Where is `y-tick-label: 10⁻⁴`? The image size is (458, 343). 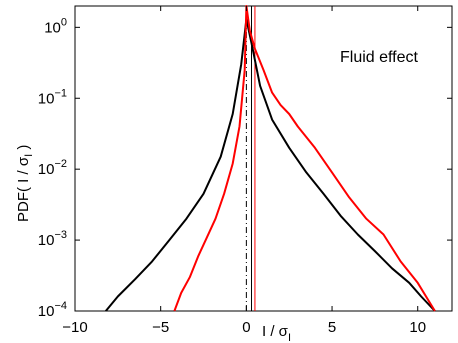
y-tick-label: 10⁻⁴ is located at coordinates (52, 310).